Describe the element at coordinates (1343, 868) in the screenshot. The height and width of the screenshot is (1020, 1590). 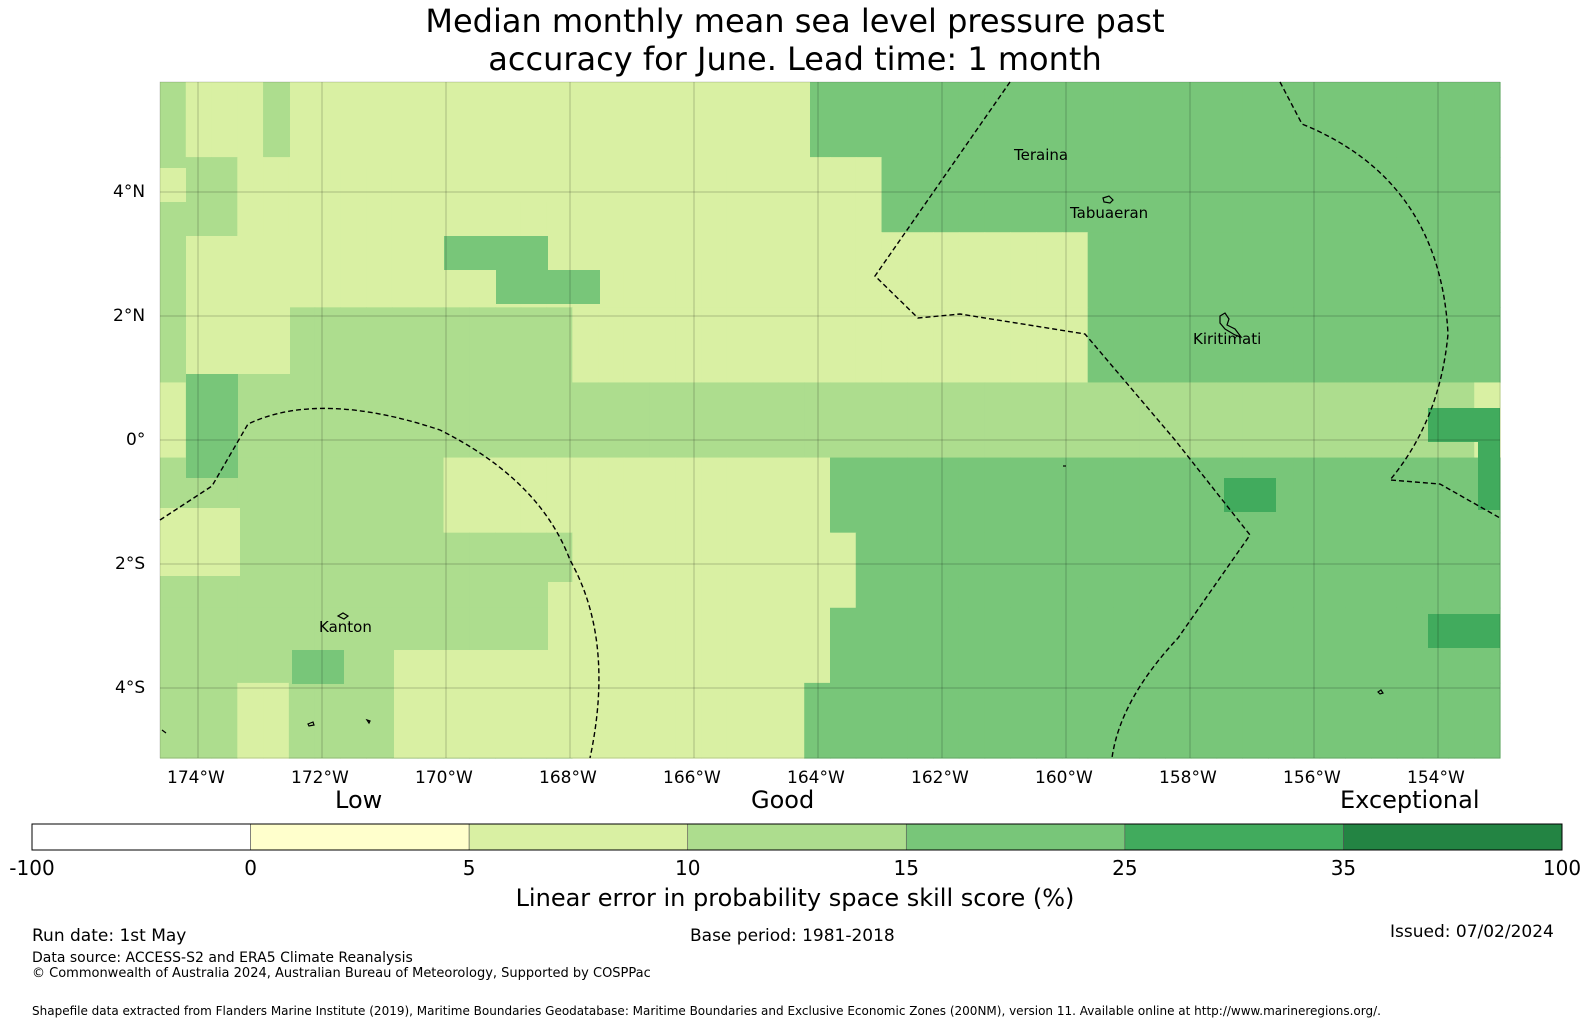
I see `colorbar-tick-label: 35` at that location.